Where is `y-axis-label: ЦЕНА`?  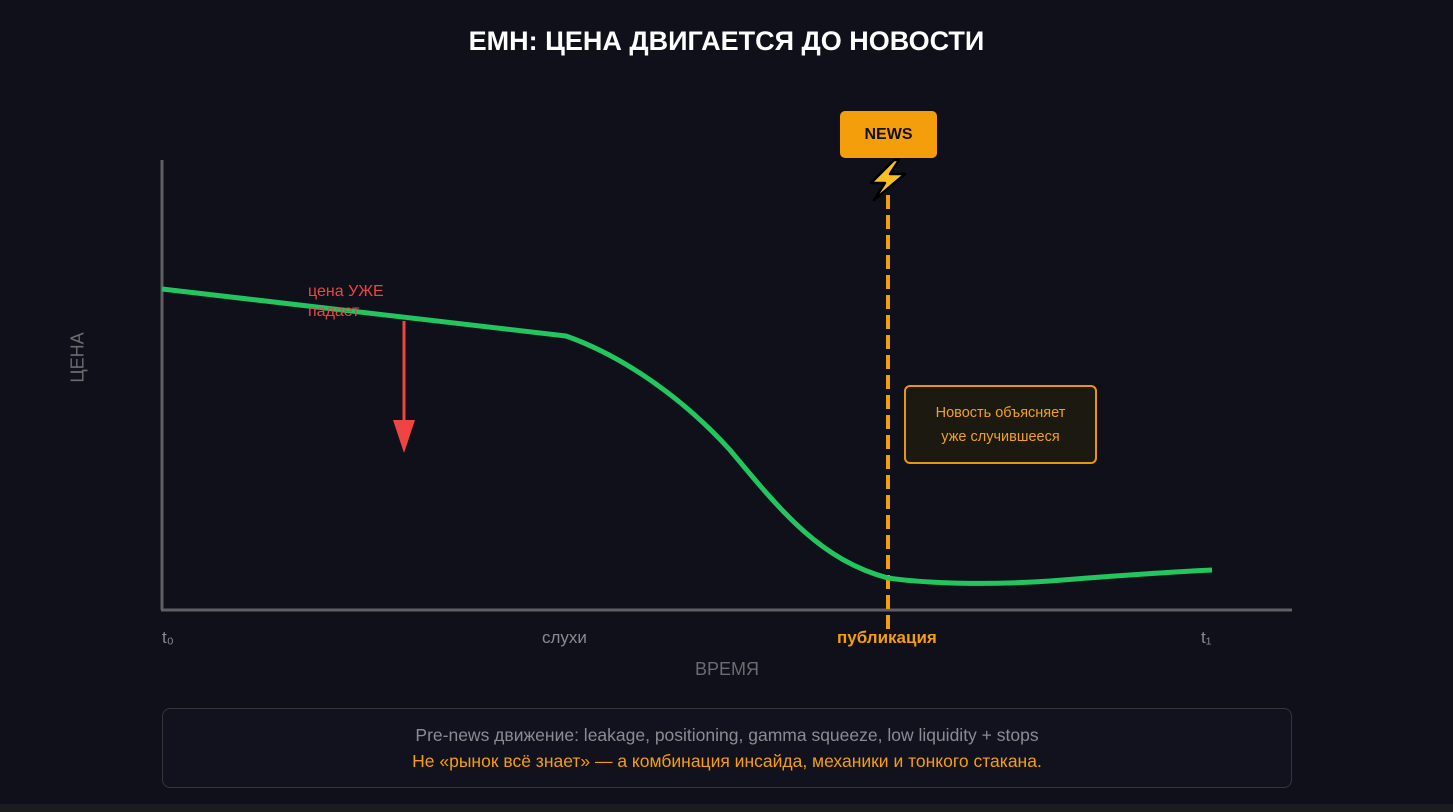
y-axis-label: ЦЕНА is located at coordinates (77, 357).